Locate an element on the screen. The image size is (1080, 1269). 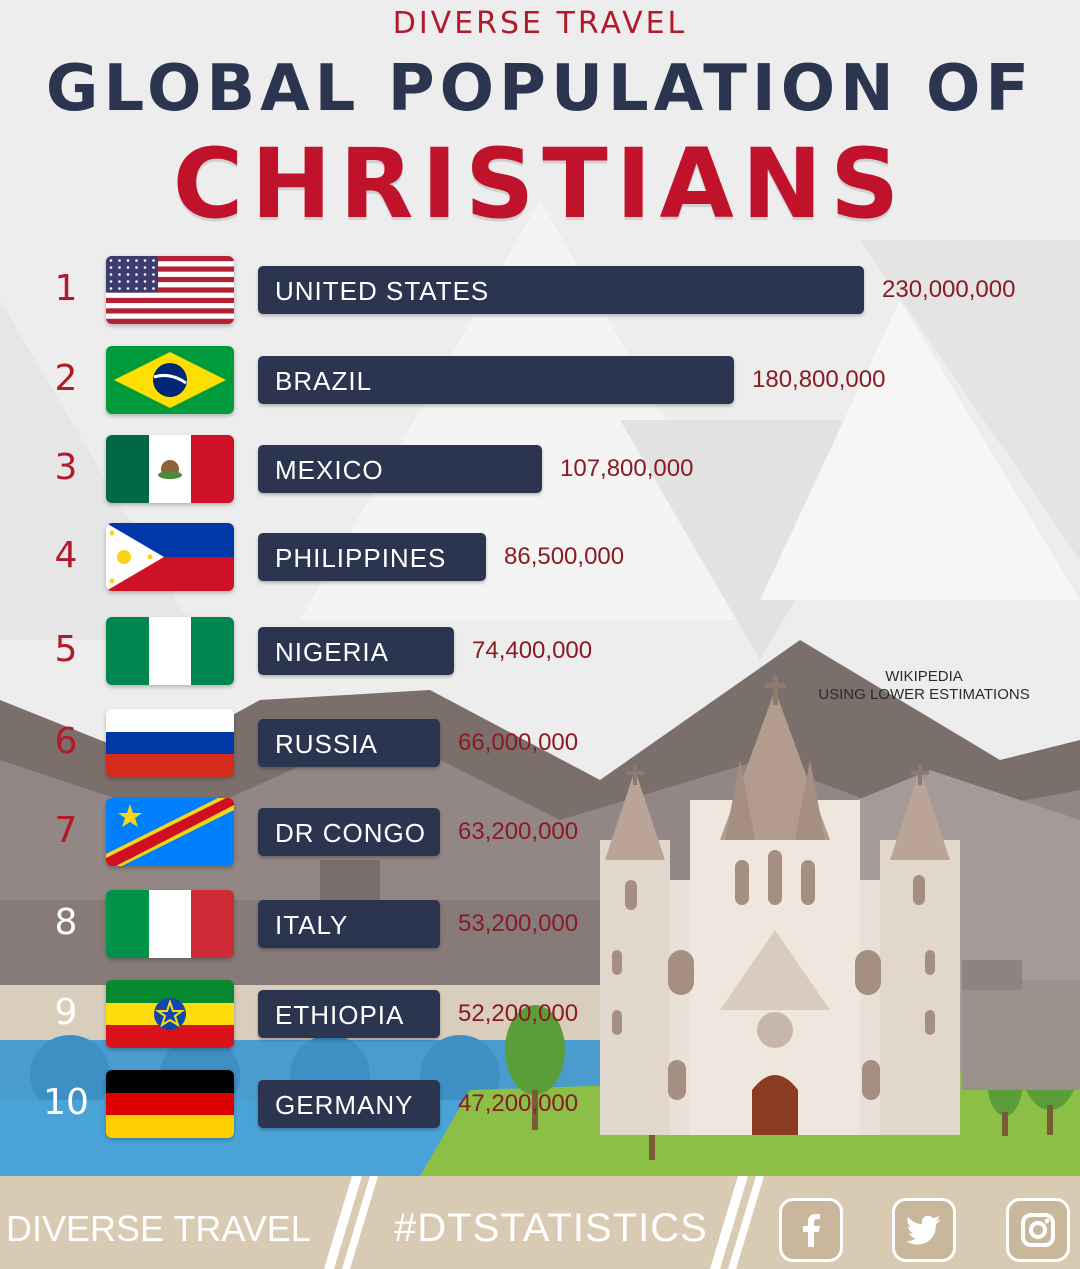
instagram-icon is located at coordinates (1038, 1230).